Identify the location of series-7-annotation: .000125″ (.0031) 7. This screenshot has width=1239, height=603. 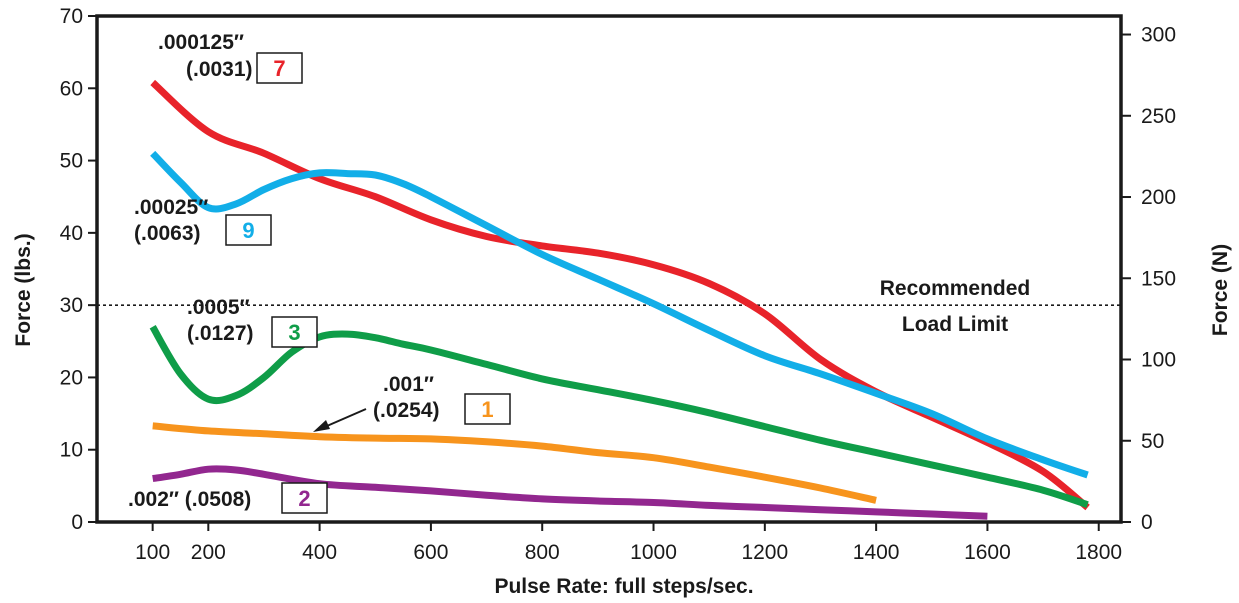
(230, 57).